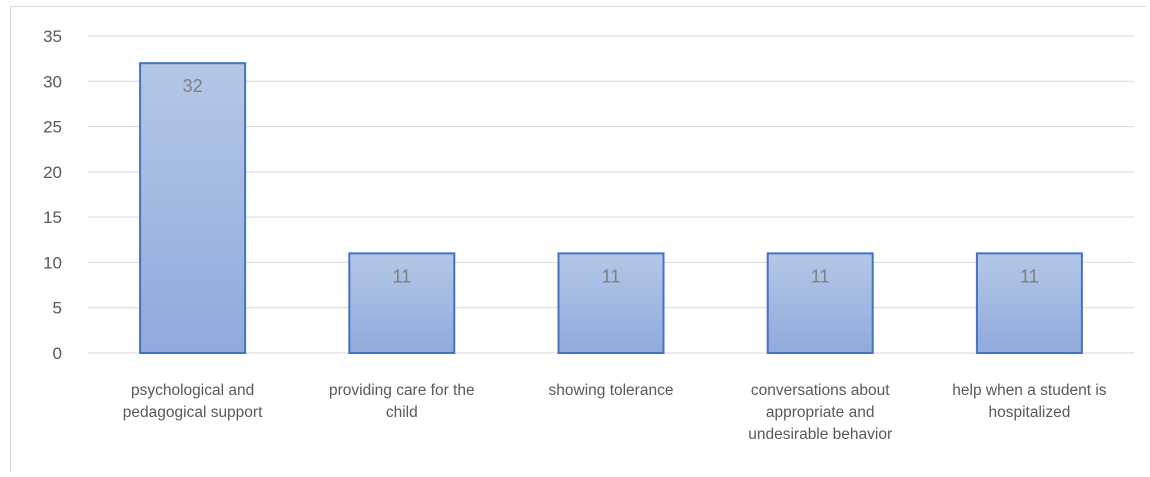 This screenshot has width=1150, height=477. Describe the element at coordinates (52, 81) in the screenshot. I see `y-tick-label: 30` at that location.